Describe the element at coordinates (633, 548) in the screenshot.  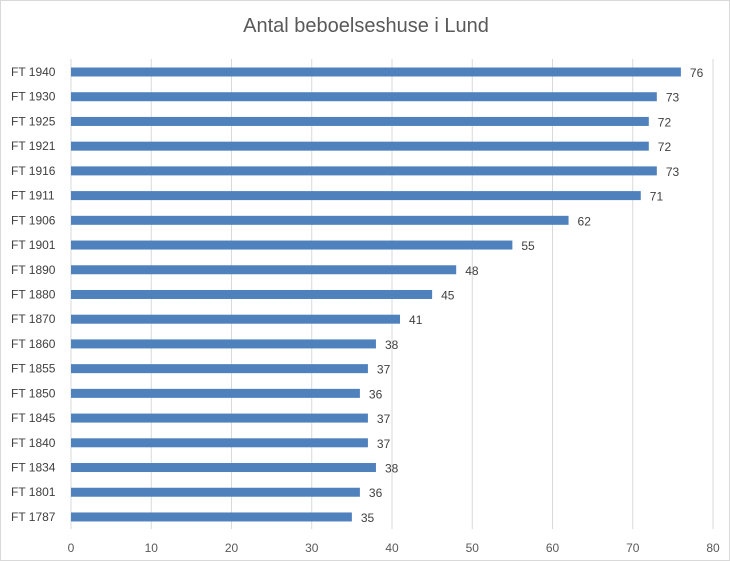
I see `x-tick-label: 70` at that location.